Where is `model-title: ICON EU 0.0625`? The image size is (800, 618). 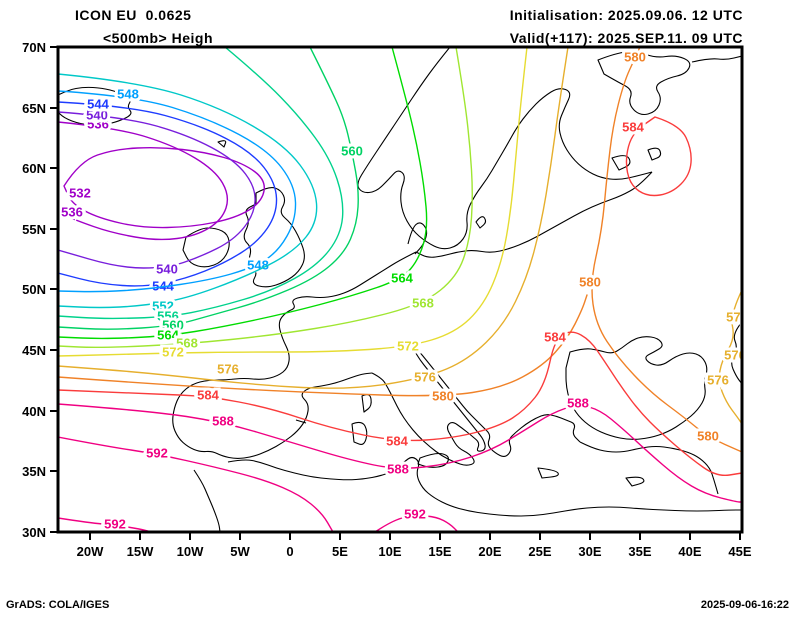 model-title: ICON EU 0.0625 is located at coordinates (133, 15).